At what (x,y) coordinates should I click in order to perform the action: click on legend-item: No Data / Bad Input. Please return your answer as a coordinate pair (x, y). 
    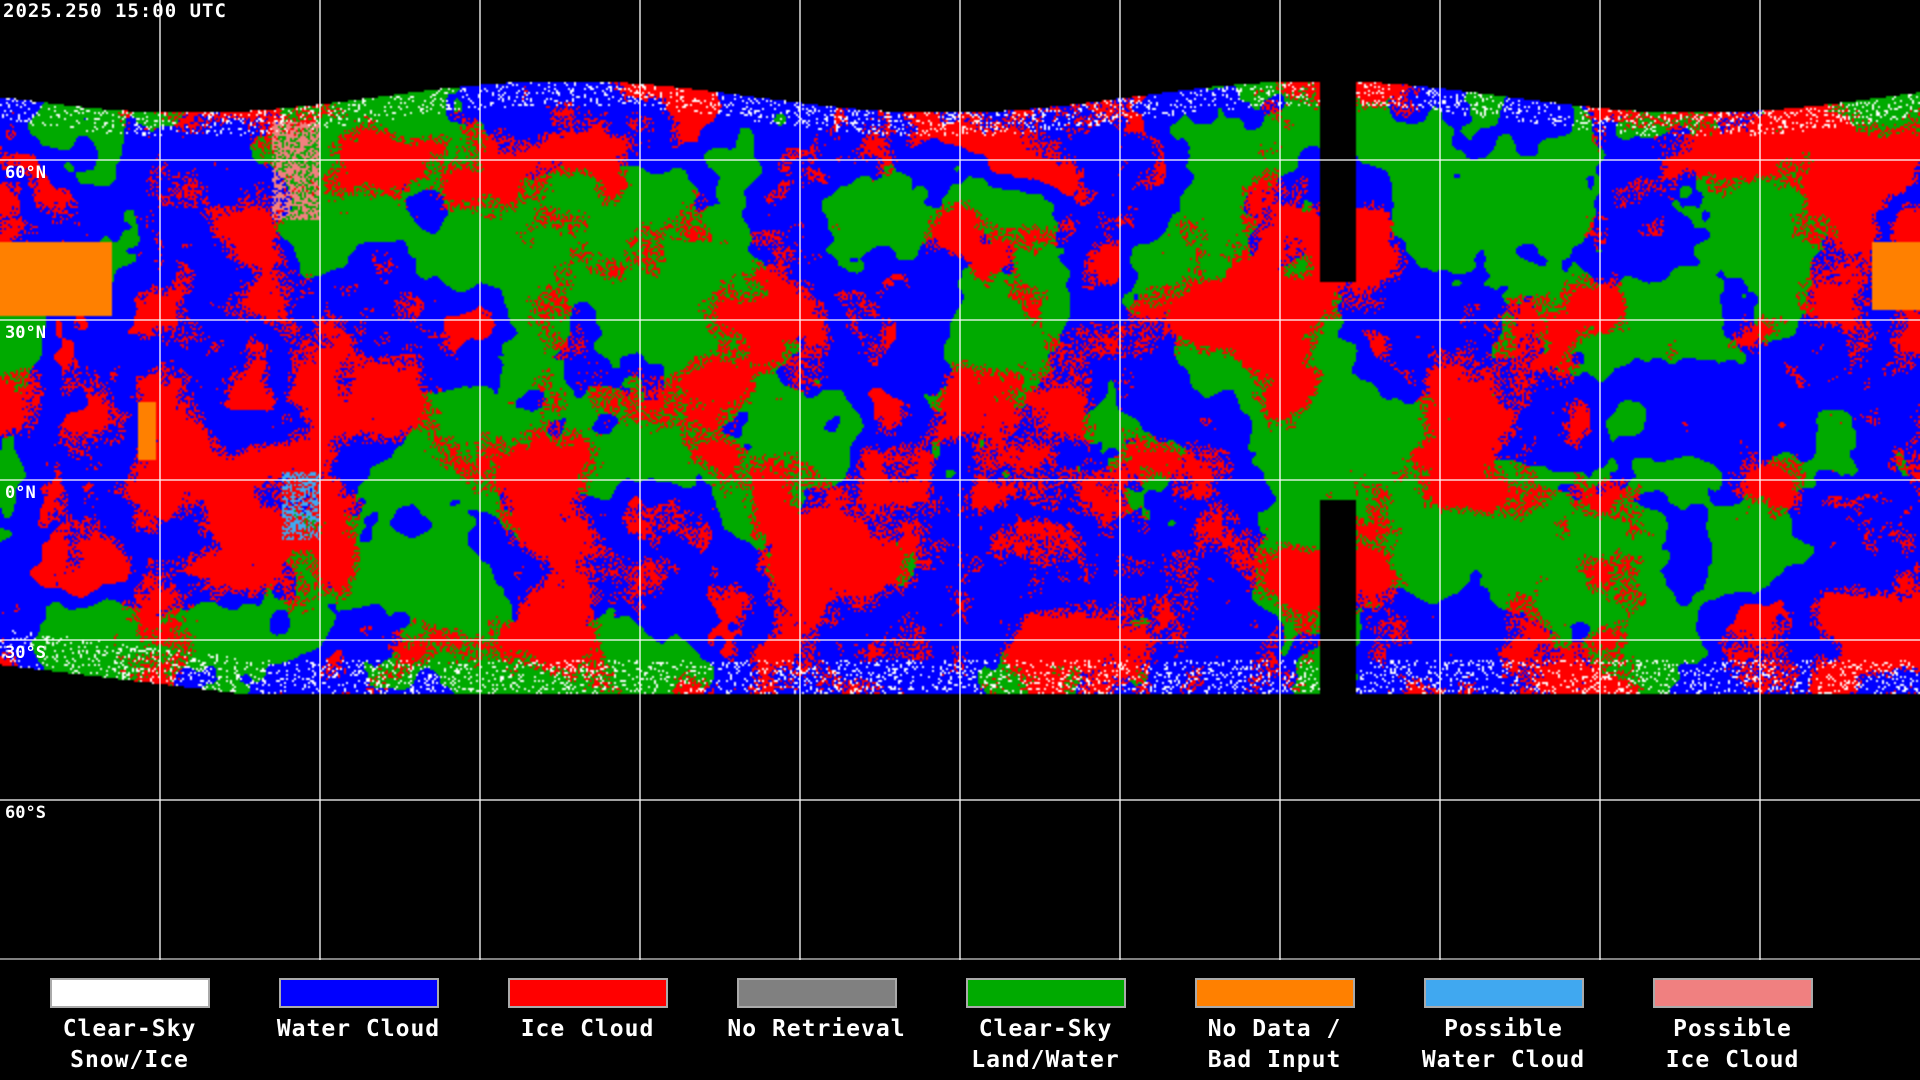
    Looking at the image, I should click on (1274, 1027).